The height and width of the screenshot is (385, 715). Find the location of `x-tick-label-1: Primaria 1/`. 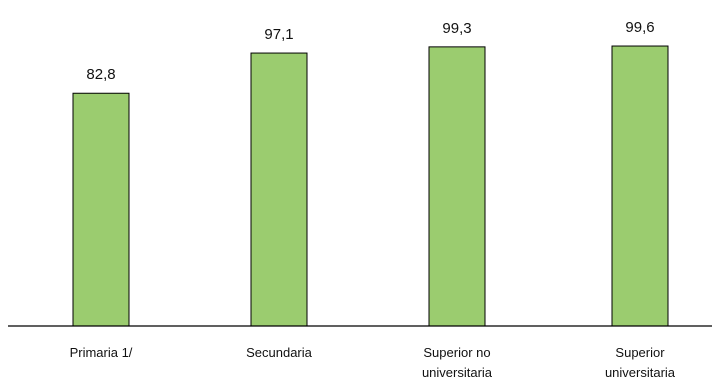

x-tick-label-1: Primaria 1/ is located at coordinates (101, 352).